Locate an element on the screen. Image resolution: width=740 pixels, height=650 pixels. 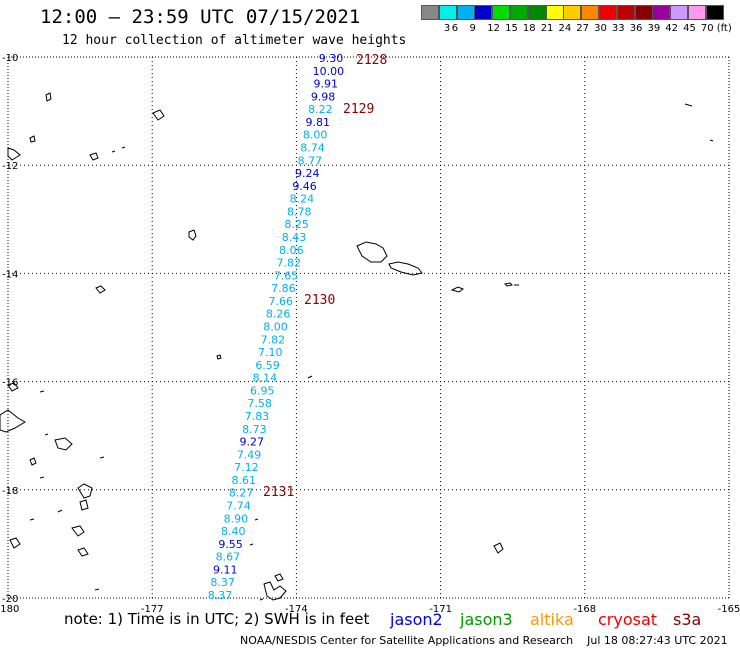
legend-label: 21 is located at coordinates (547, 28).